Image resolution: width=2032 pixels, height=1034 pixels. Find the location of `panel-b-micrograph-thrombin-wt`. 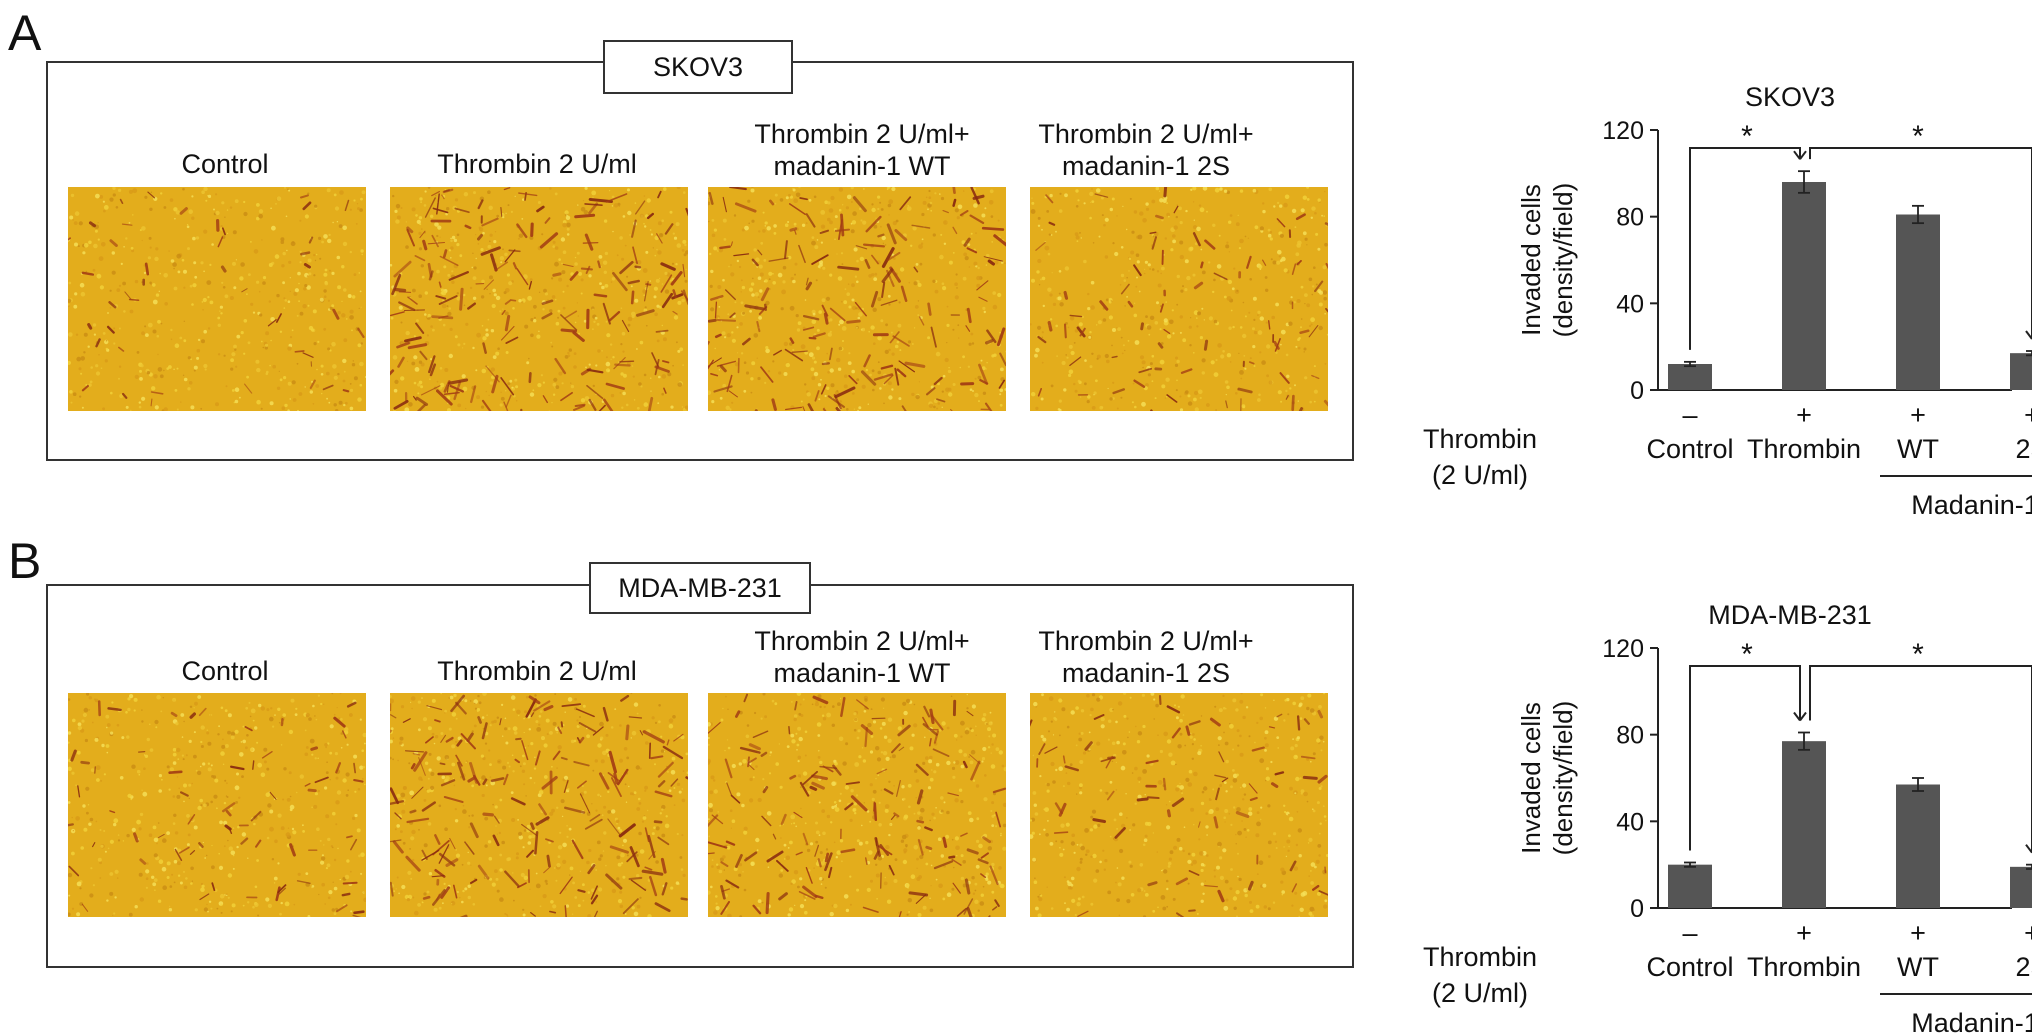

panel-b-micrograph-thrombin-wt is located at coordinates (857, 805).